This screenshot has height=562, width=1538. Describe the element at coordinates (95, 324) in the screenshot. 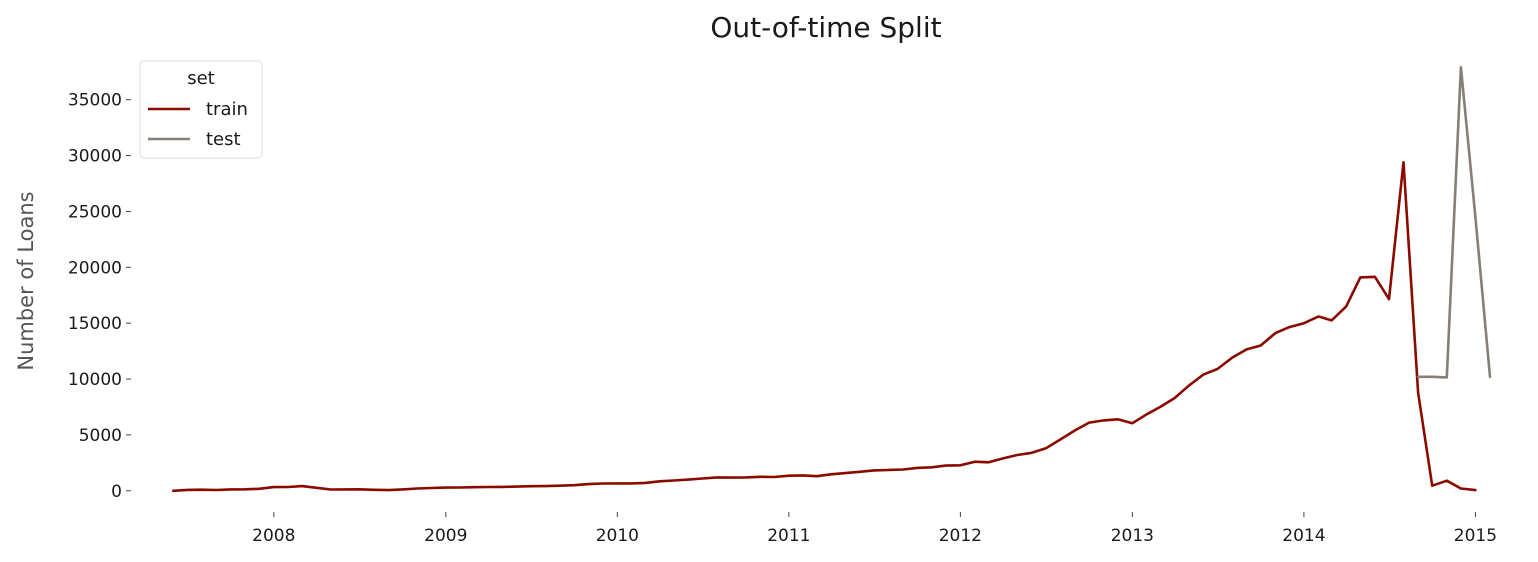

I see `y-tick-label: 15000` at that location.